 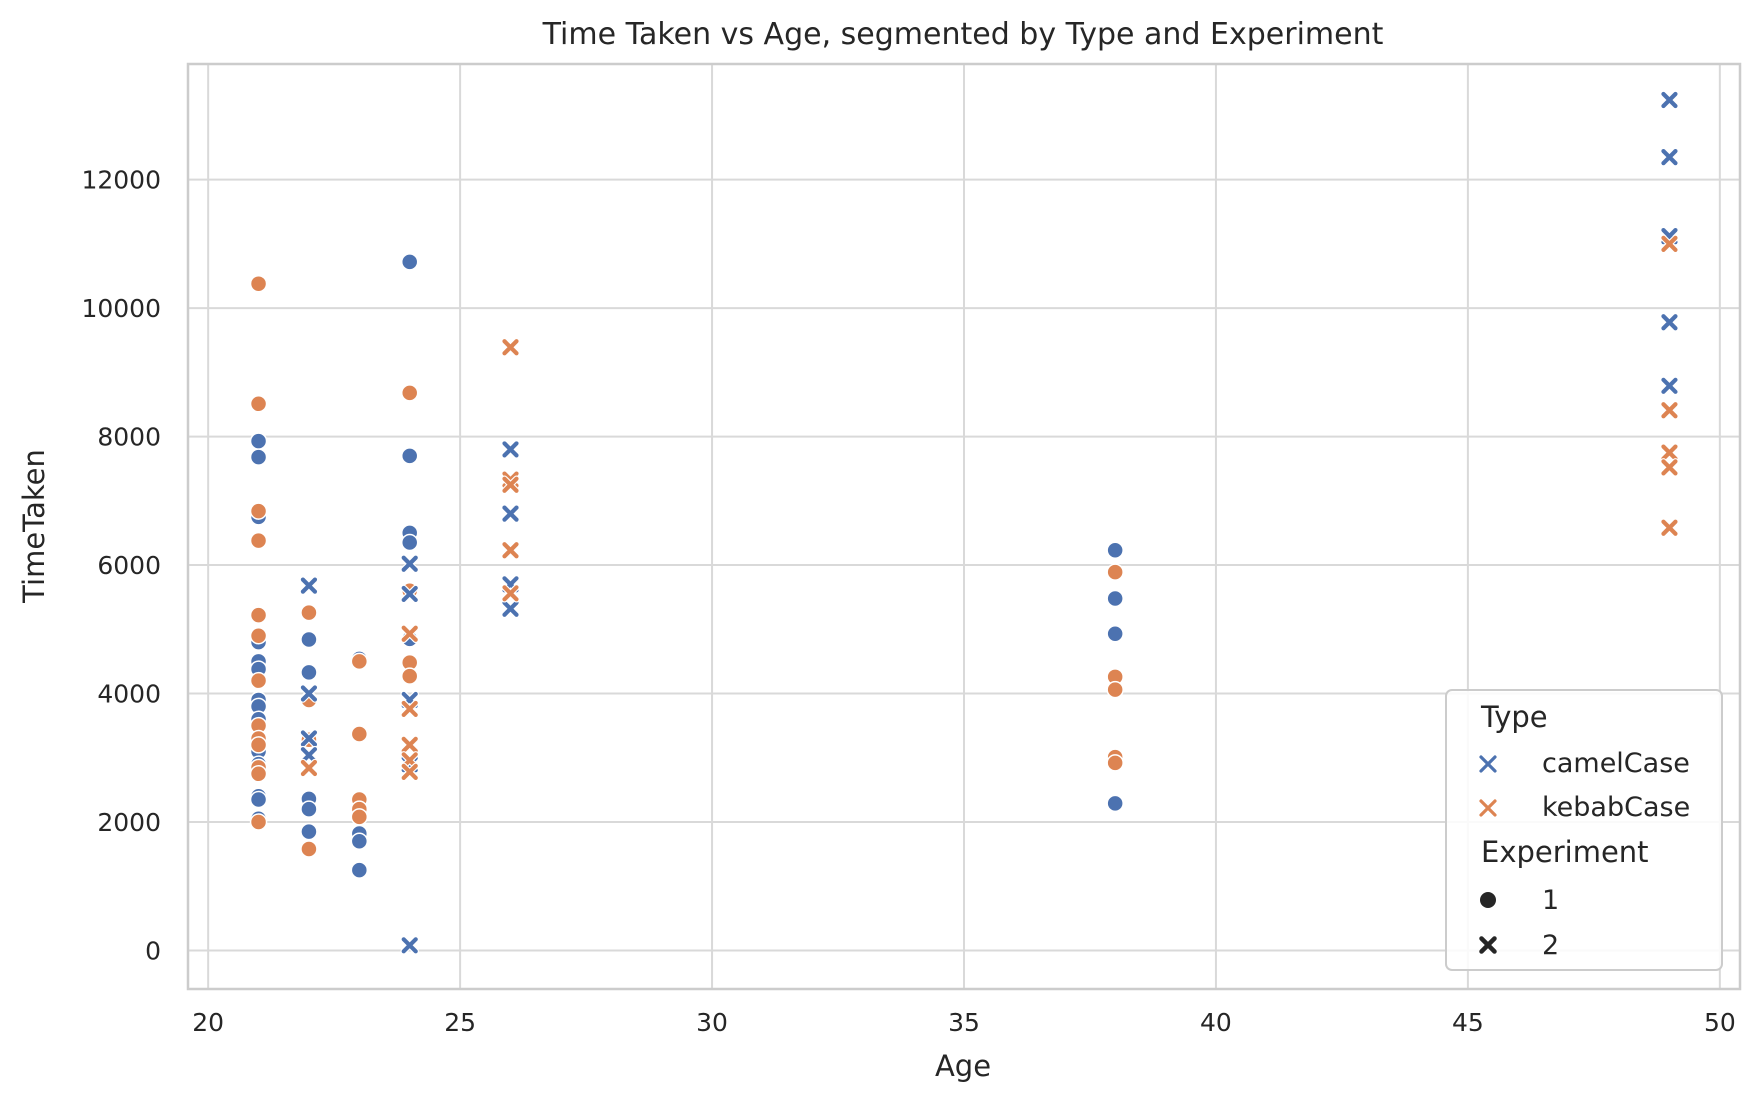 What do you see at coordinates (1550, 900) in the screenshot?
I see `legend-experiment-1-label: 1` at bounding box center [1550, 900].